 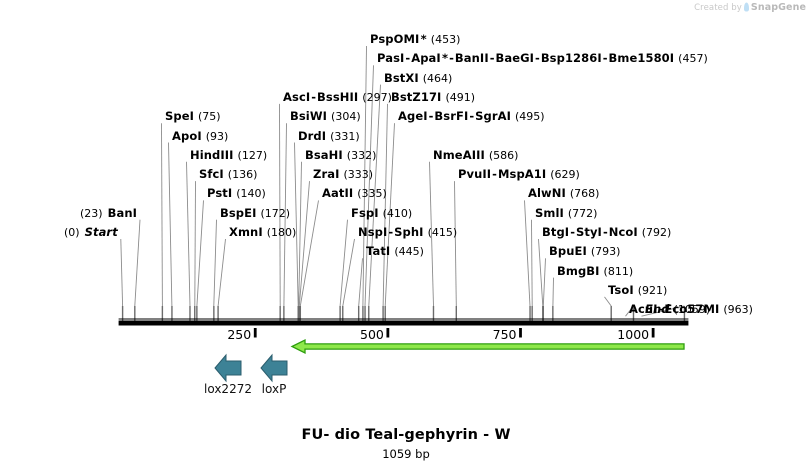 What do you see at coordinates (246, 232) in the screenshot?
I see `enzyme-name: XmnI` at bounding box center [246, 232].